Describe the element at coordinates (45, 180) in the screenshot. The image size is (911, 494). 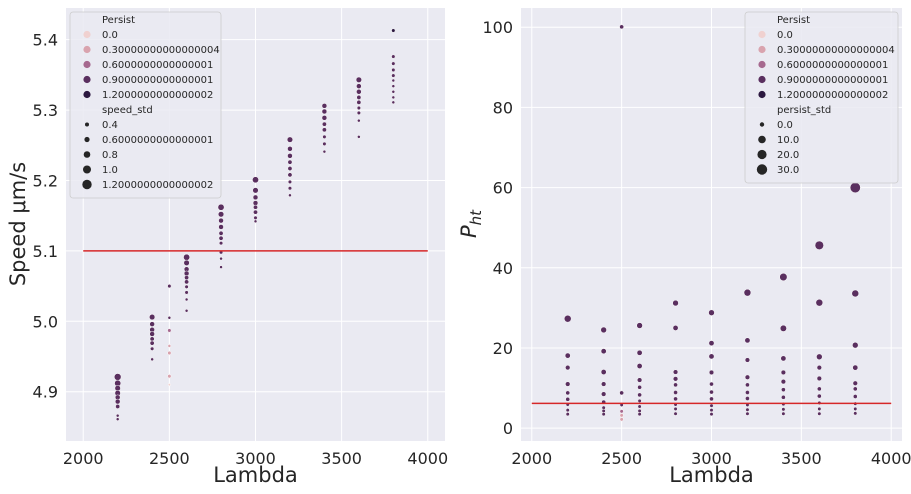
I see `y-tick-label: 5.2` at that location.